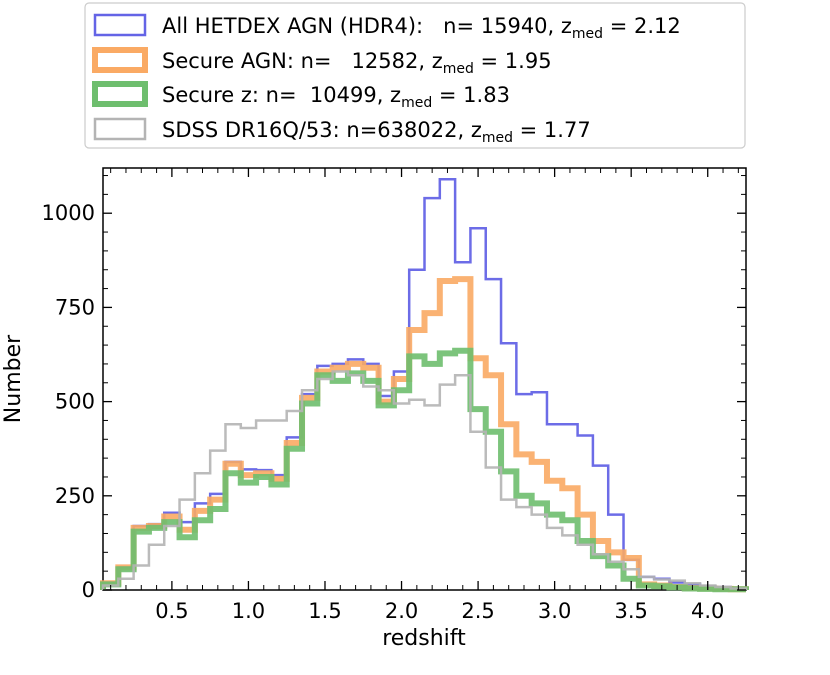 This screenshot has height=675, width=830. What do you see at coordinates (171, 611) in the screenshot?
I see `x-tick-label: 0.5` at bounding box center [171, 611].